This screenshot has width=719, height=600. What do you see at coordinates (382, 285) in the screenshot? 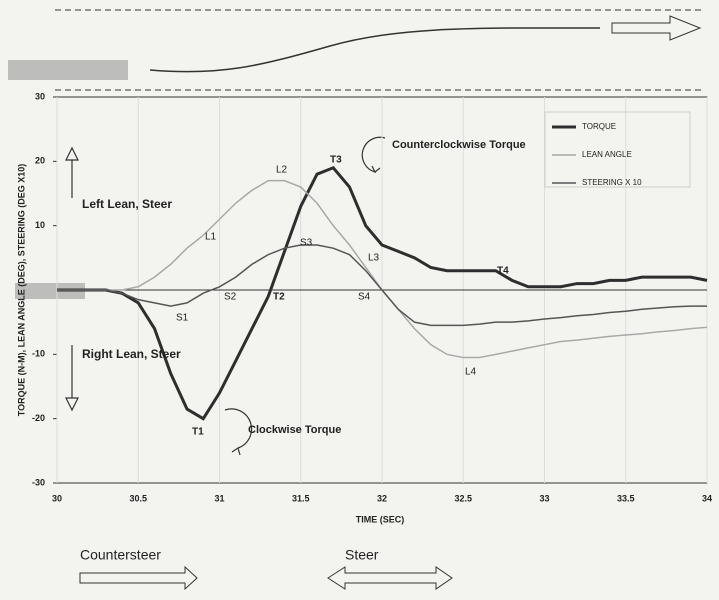
I see `series-line` at bounding box center [382, 285].